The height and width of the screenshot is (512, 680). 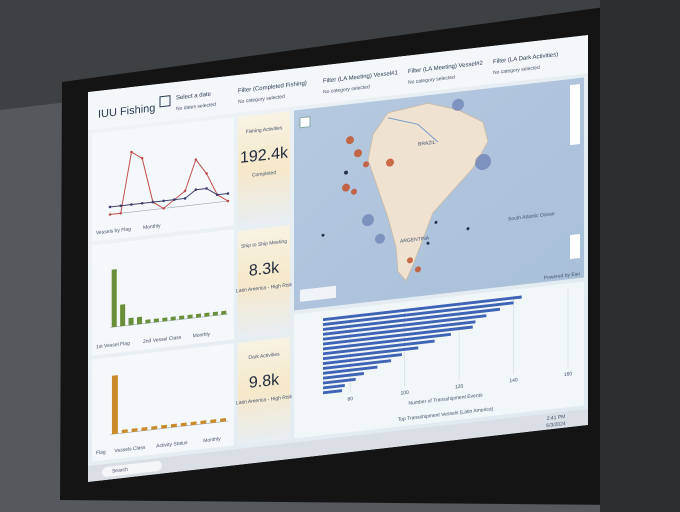 I want to click on kpi-value: 9.8k, so click(x=264, y=380).